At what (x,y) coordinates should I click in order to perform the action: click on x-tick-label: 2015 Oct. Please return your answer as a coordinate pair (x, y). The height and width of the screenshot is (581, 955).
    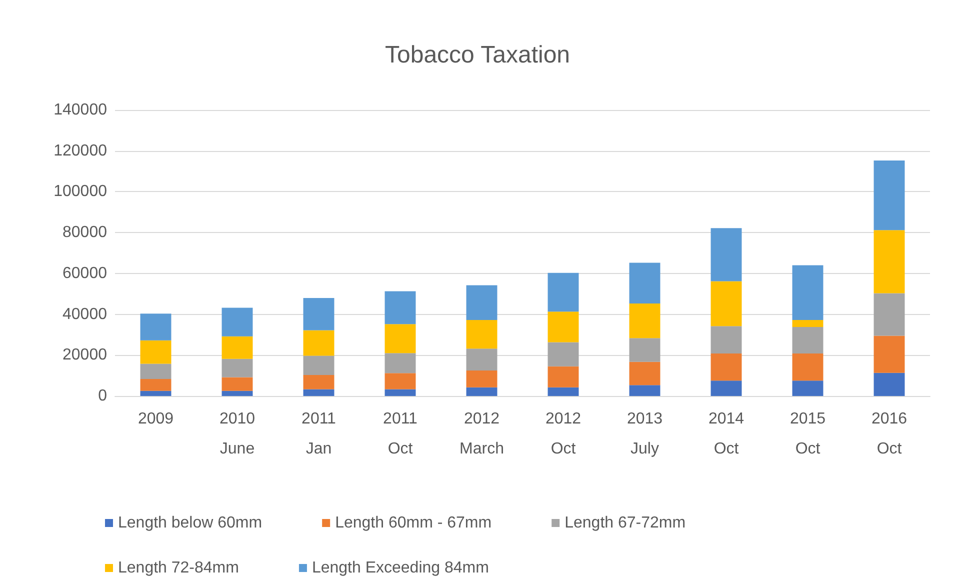
    Looking at the image, I should click on (808, 434).